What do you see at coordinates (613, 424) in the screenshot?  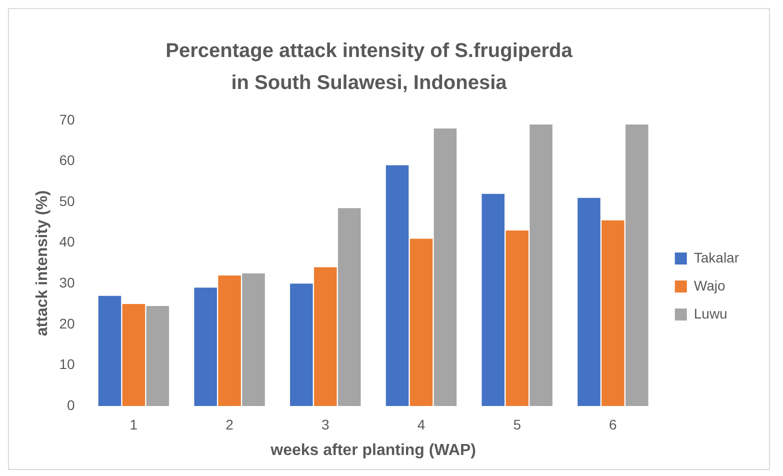 I see `x-tick-label: 6` at bounding box center [613, 424].